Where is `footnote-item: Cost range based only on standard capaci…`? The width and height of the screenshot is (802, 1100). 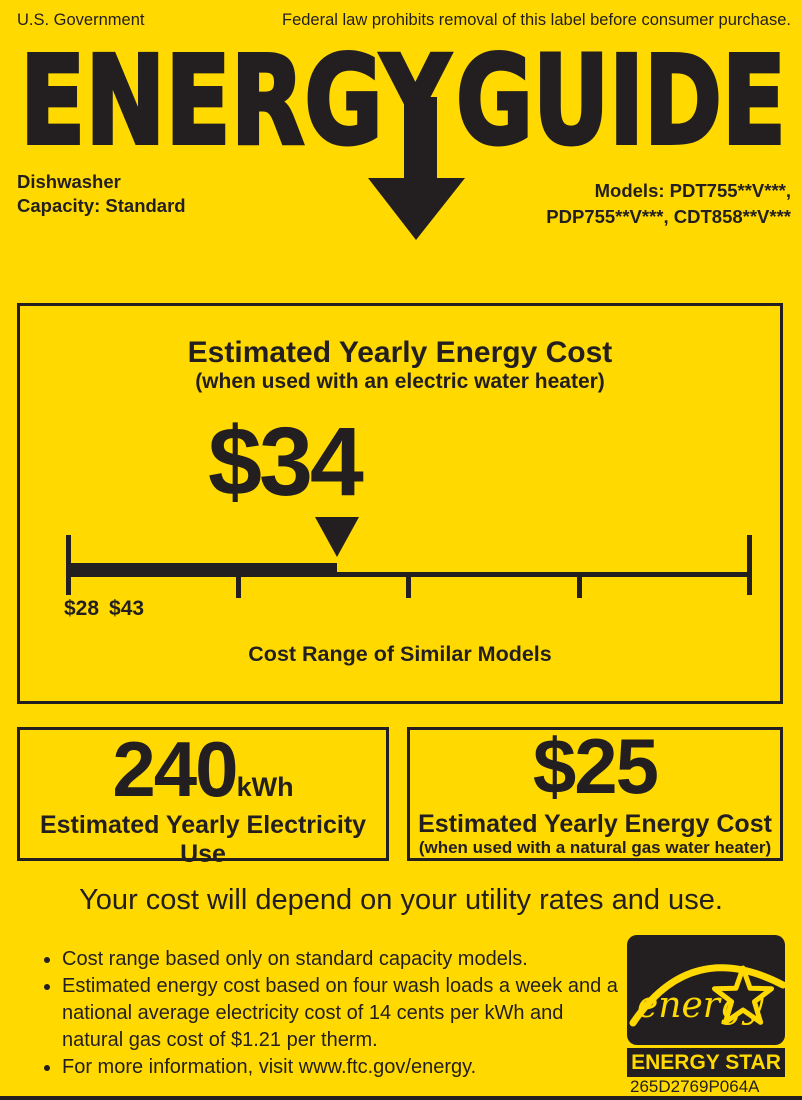
footnote-item: Cost range based only on standard capaci… is located at coordinates (343, 959).